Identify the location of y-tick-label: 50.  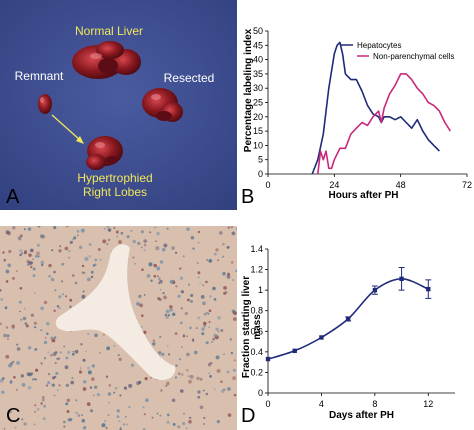
(258, 31).